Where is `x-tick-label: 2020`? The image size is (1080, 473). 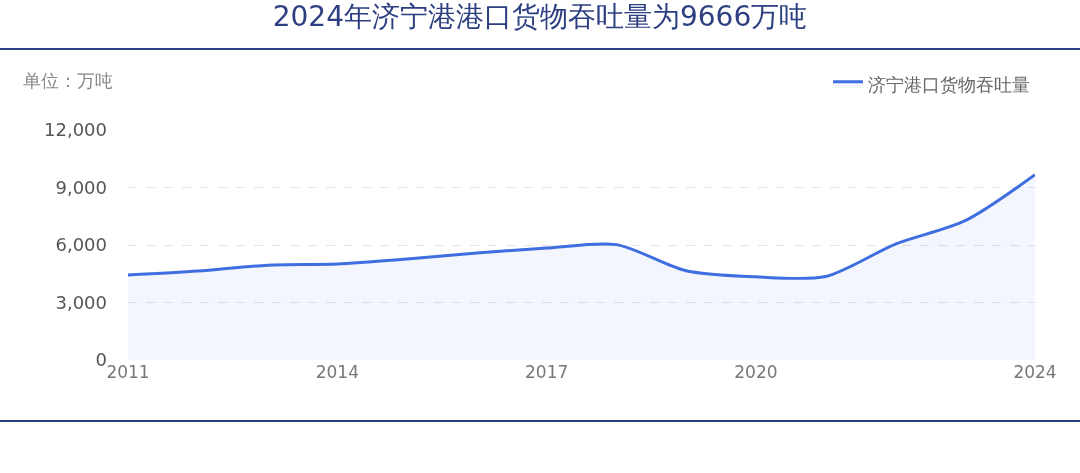 x-tick-label: 2020 is located at coordinates (756, 372).